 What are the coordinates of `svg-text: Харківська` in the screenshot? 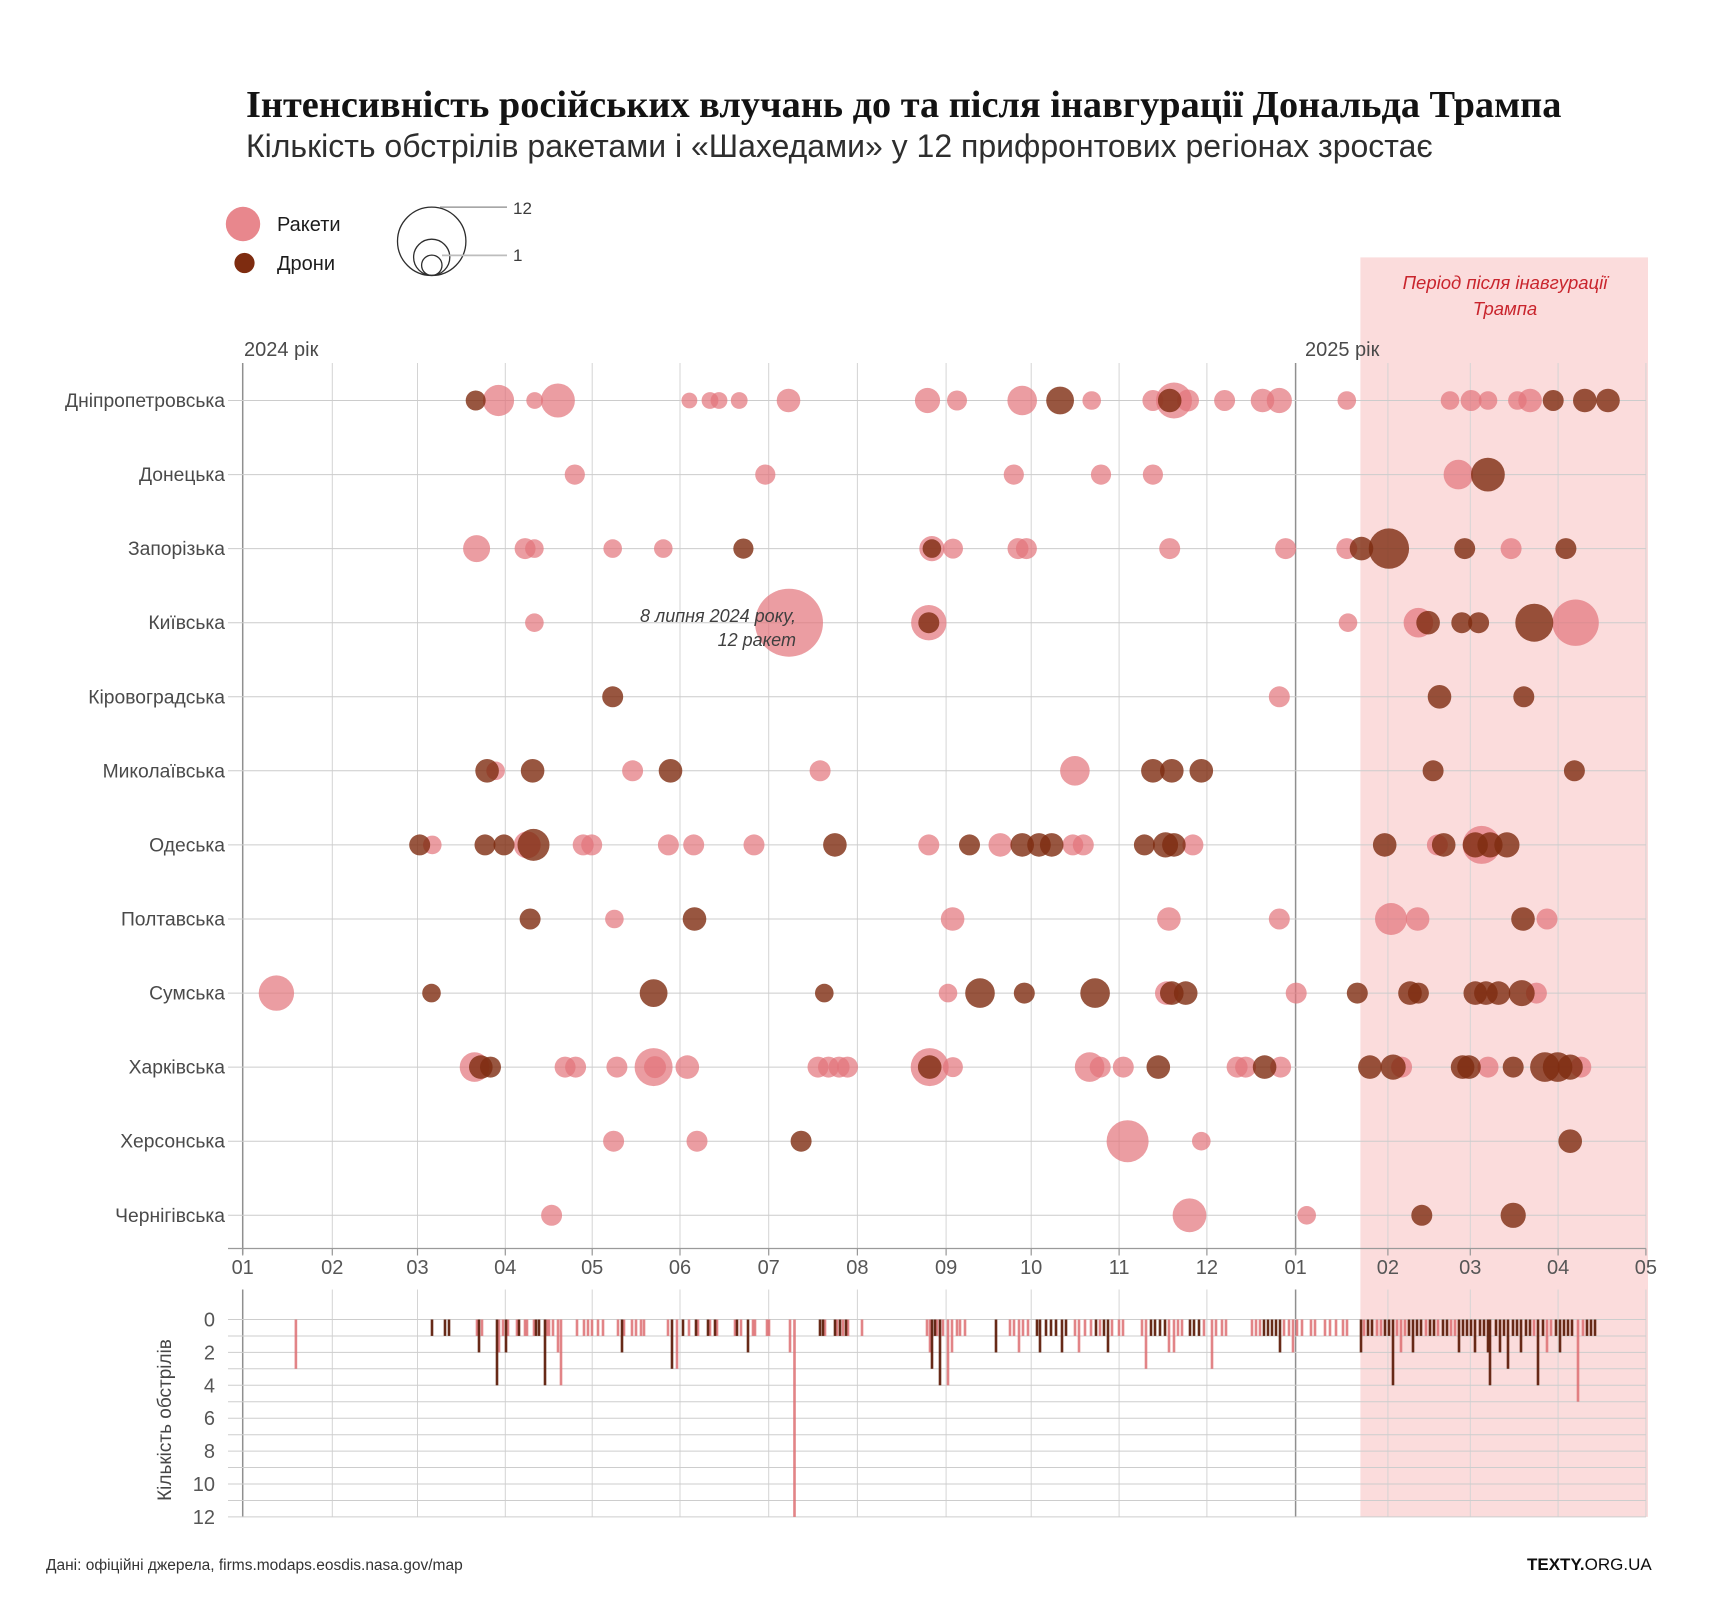 It's located at (177, 1068).